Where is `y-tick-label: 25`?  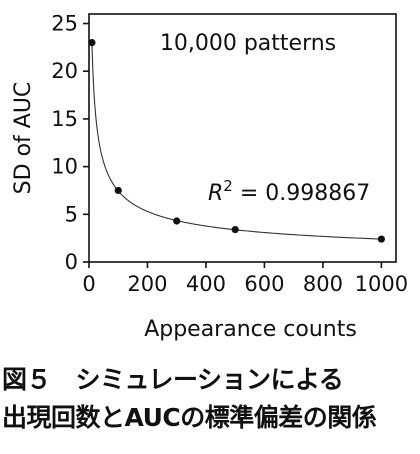
y-tick-label: 25 is located at coordinates (64, 24).